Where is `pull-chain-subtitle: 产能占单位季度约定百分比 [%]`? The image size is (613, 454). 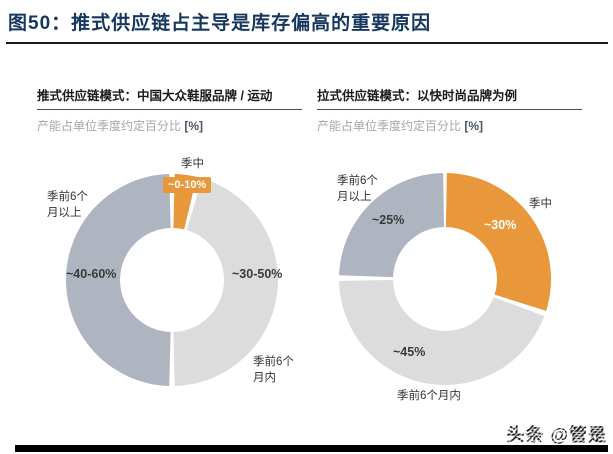 pull-chain-subtitle: 产能占单位季度约定百分比 [%] is located at coordinates (449, 125).